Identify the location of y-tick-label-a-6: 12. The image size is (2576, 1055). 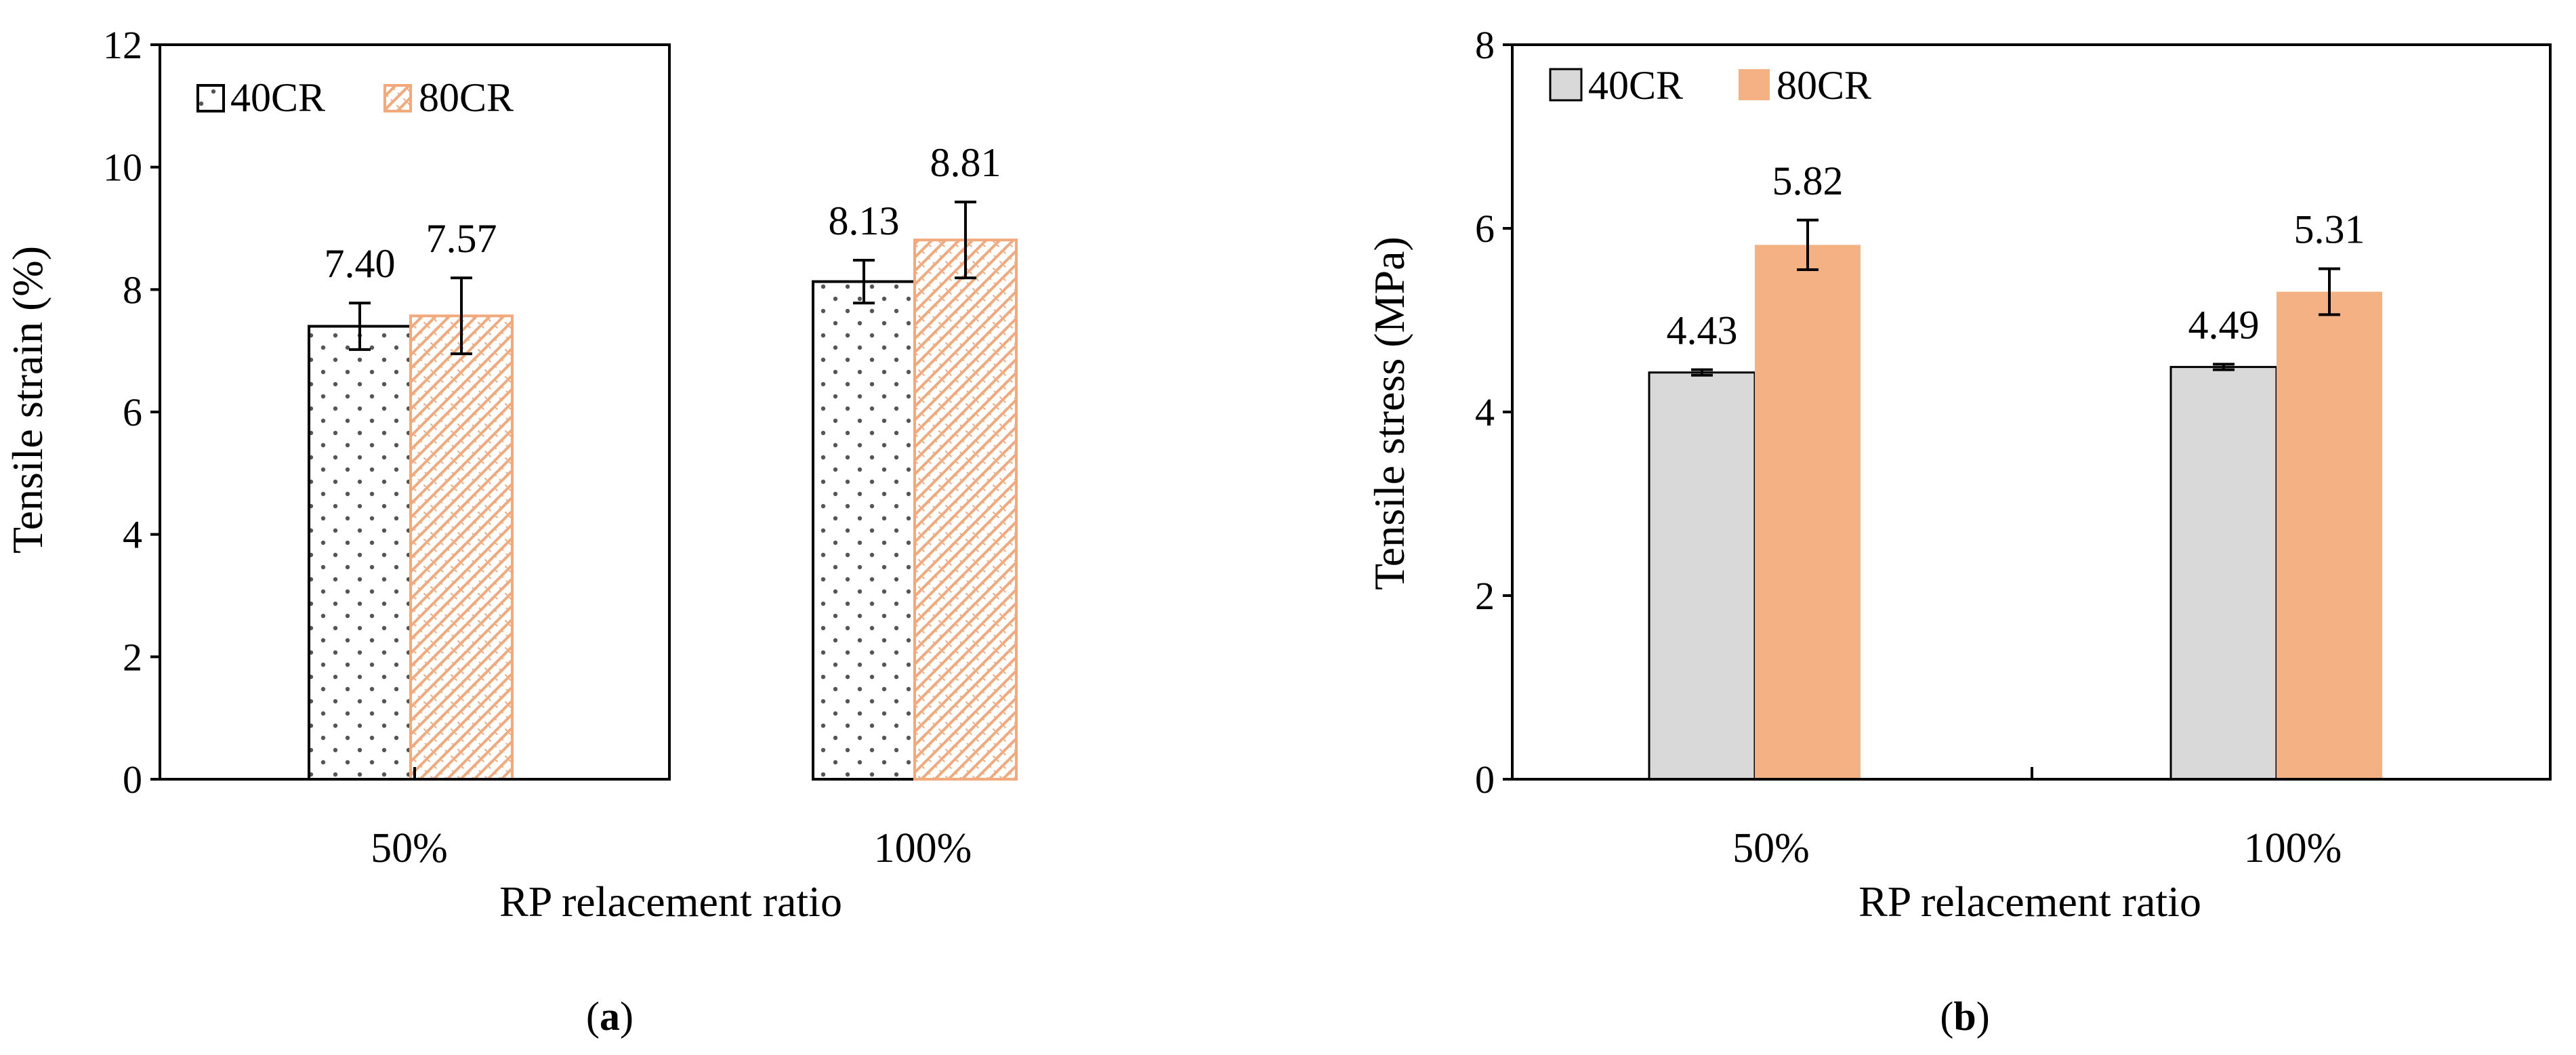
(122, 45).